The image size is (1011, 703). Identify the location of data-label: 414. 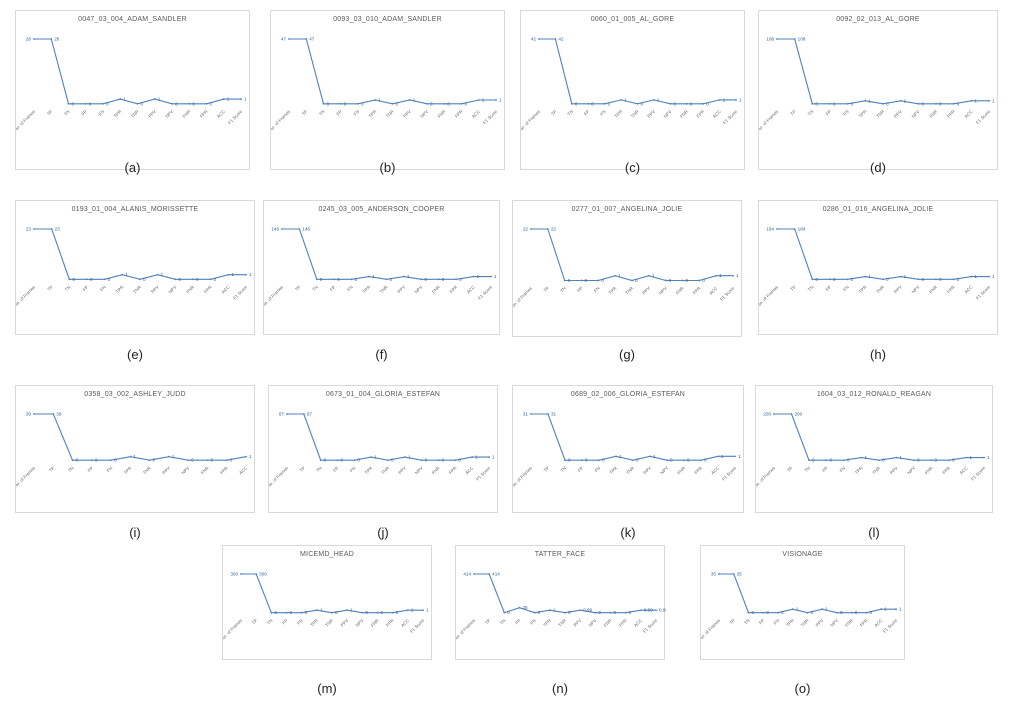
(496, 574).